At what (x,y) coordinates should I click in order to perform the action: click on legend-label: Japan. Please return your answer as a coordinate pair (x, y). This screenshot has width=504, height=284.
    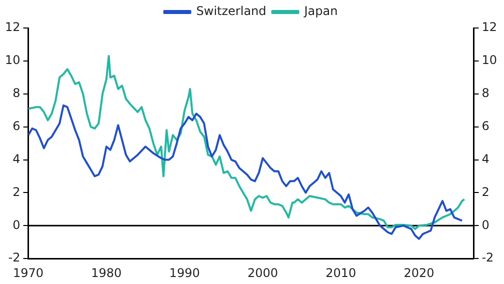
    Looking at the image, I should click on (320, 11).